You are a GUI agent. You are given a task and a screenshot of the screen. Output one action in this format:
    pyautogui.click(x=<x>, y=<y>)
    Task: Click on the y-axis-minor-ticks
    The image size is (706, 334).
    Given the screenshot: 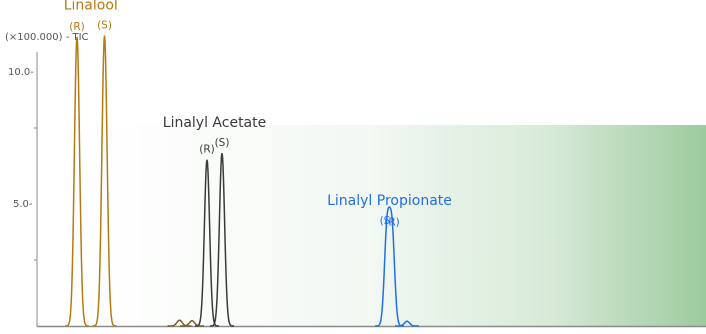 What is the action you would take?
    pyautogui.click(x=35, y=194)
    